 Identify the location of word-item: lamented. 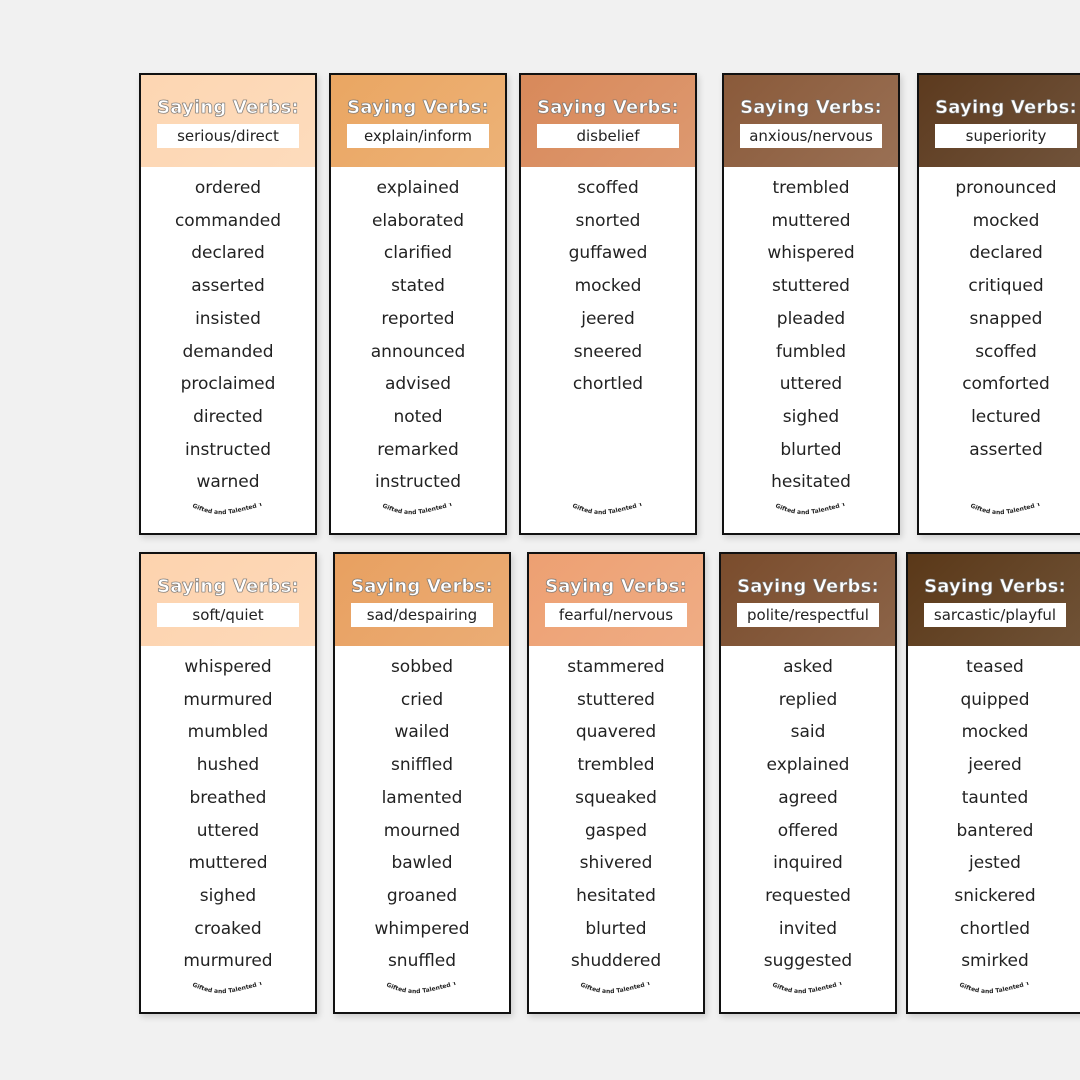
(422, 797).